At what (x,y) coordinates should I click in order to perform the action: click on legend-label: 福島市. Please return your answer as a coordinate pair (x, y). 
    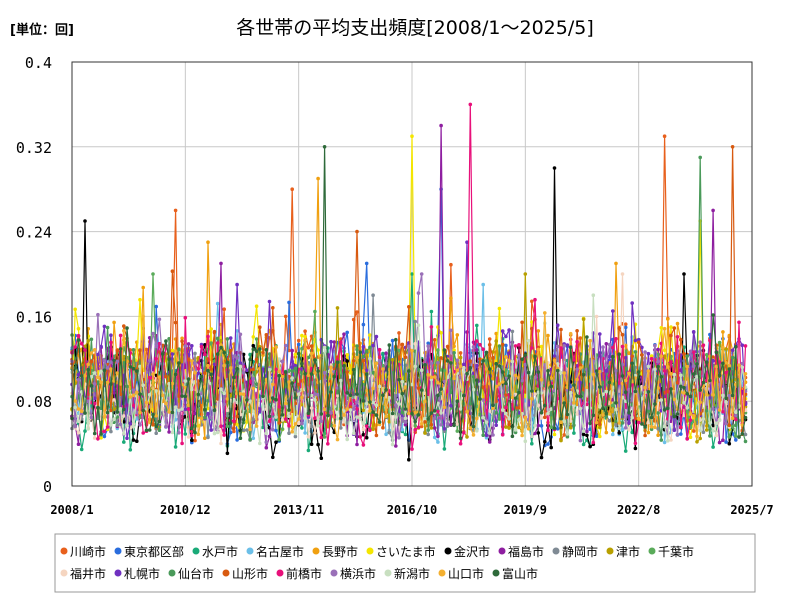
    Looking at the image, I should click on (526, 551).